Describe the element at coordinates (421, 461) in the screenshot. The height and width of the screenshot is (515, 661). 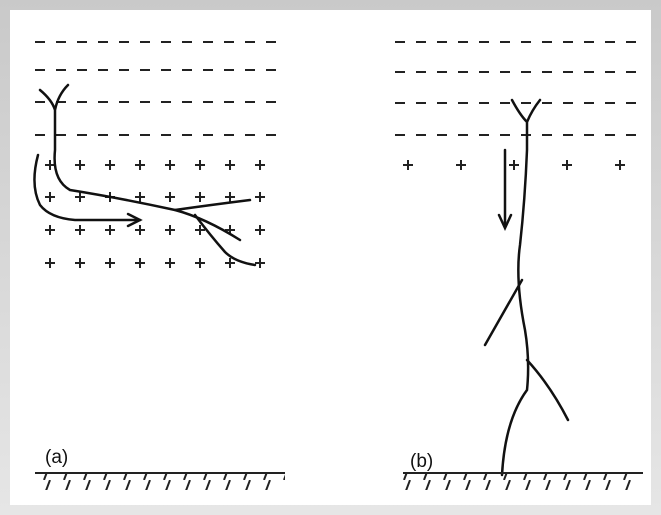
I see `panel-label: (b)` at that location.